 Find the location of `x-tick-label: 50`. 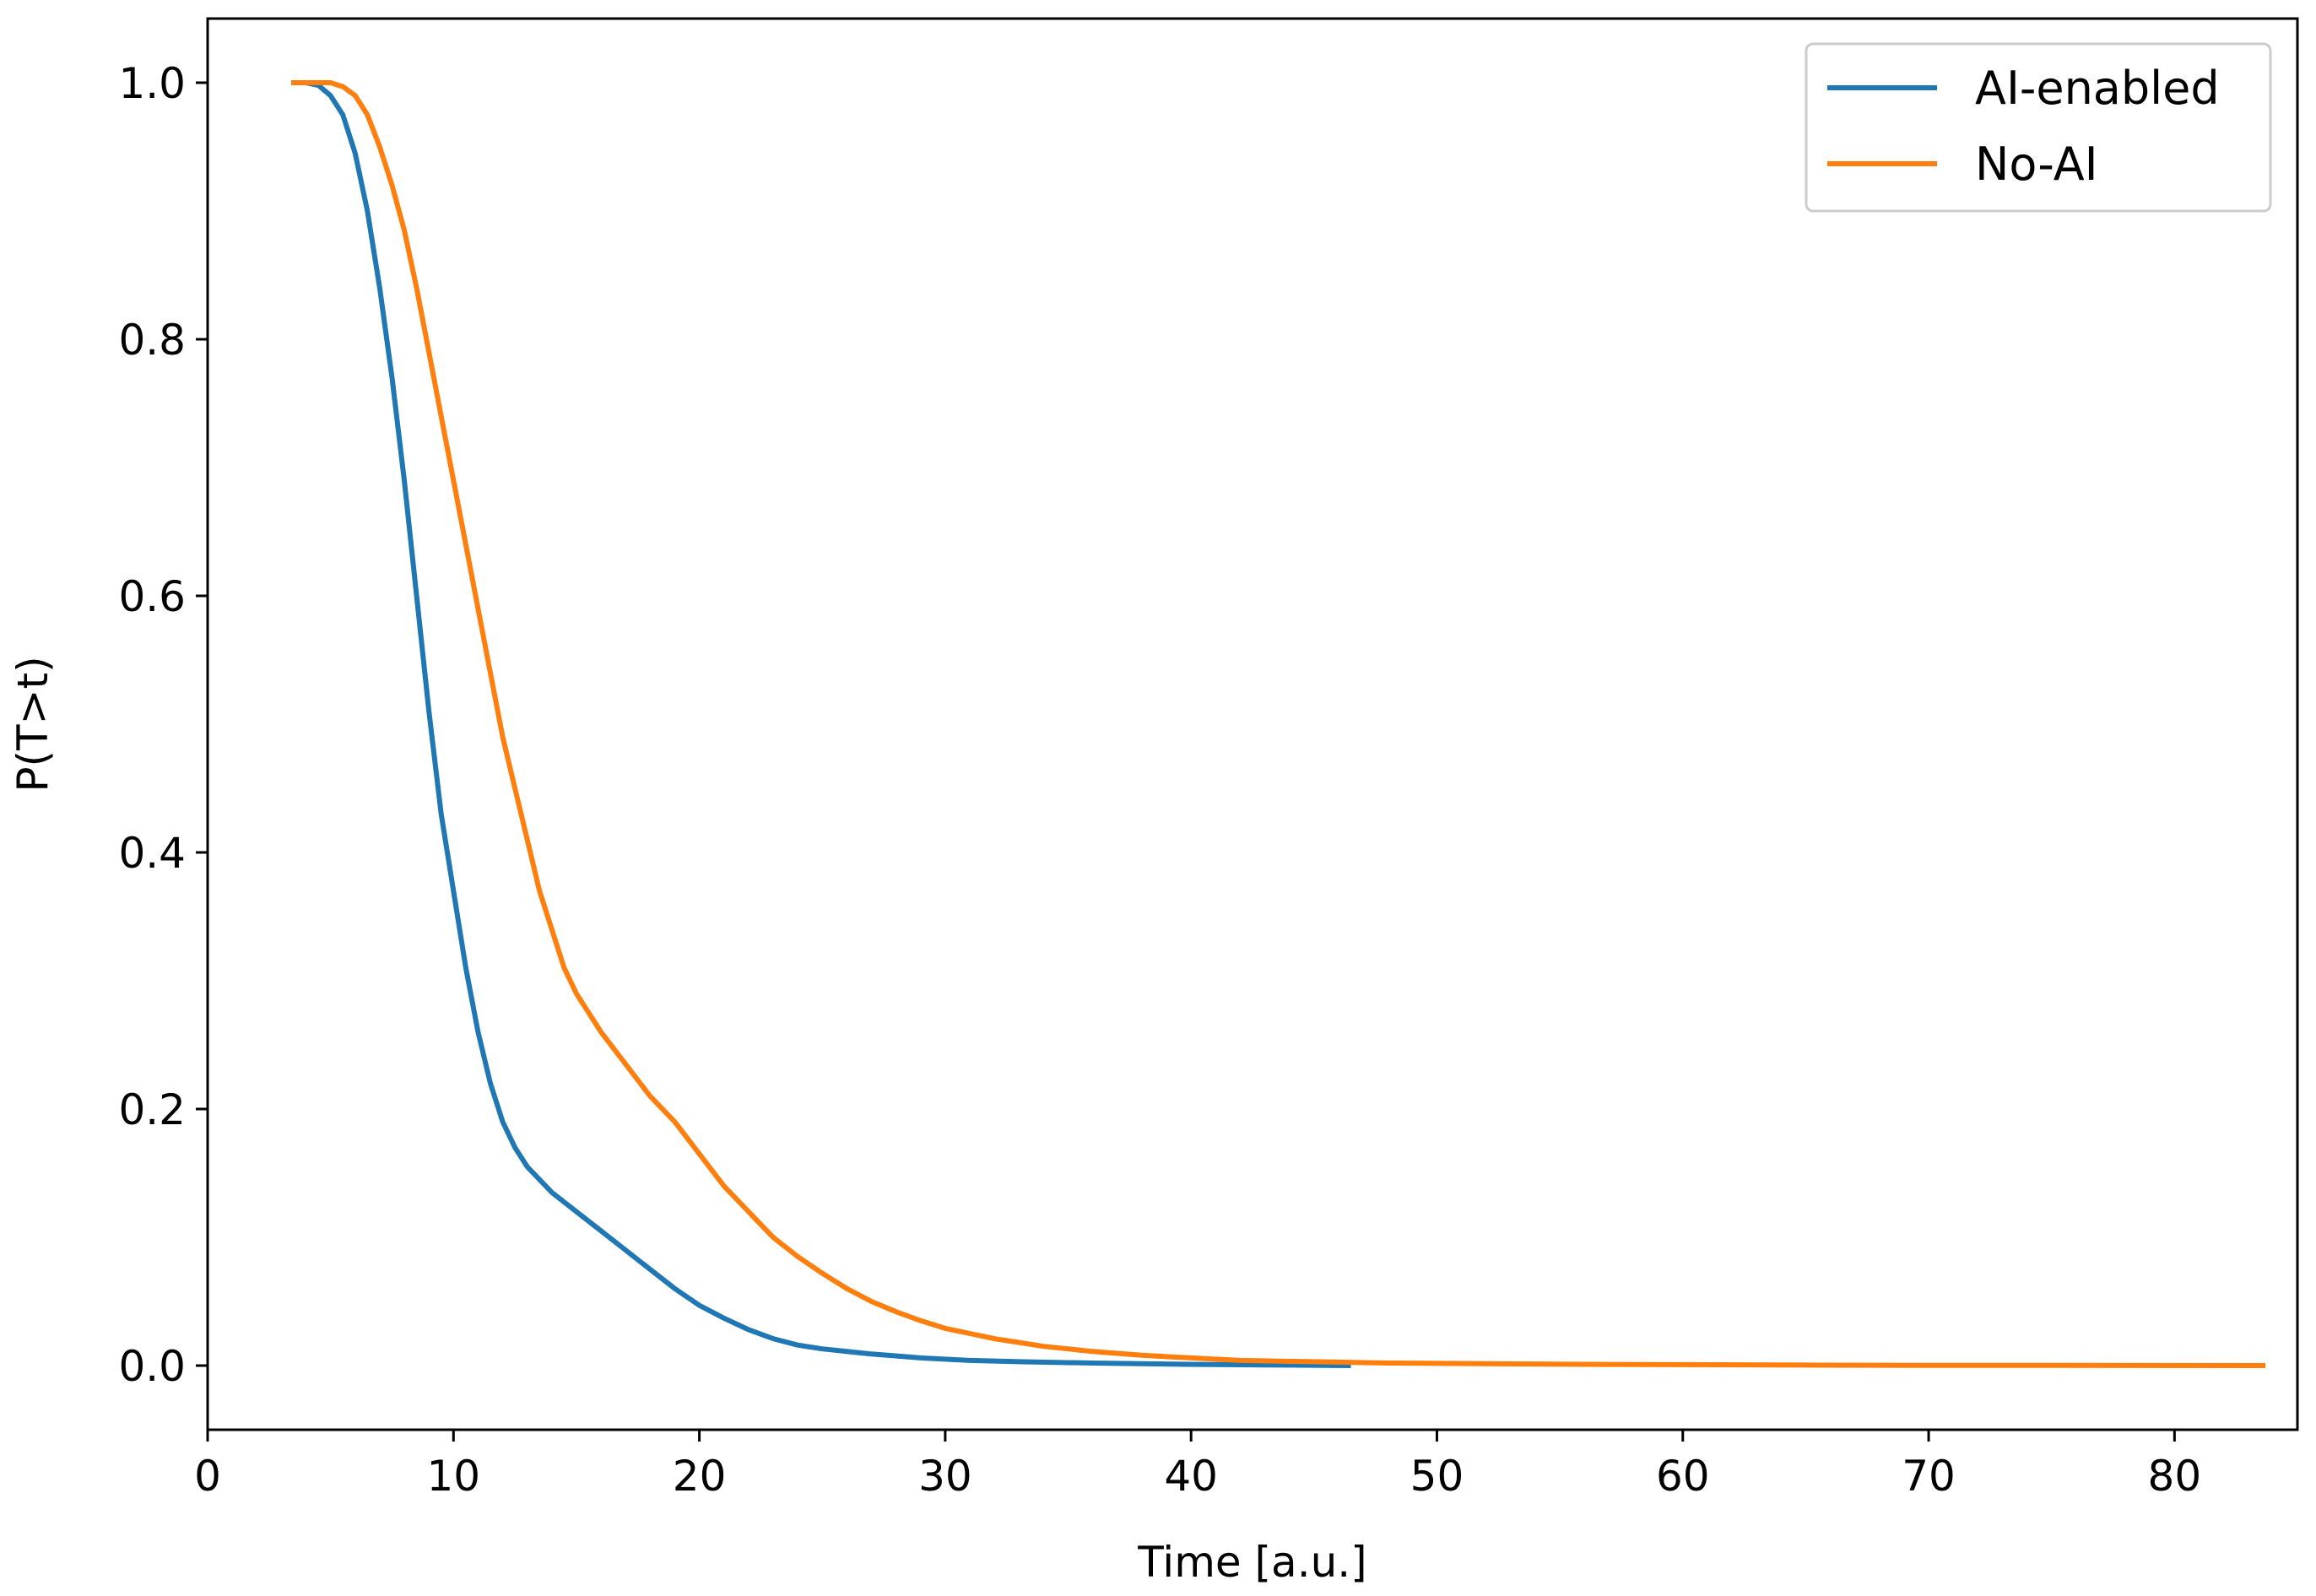

x-tick-label: 50 is located at coordinates (1437, 1476).